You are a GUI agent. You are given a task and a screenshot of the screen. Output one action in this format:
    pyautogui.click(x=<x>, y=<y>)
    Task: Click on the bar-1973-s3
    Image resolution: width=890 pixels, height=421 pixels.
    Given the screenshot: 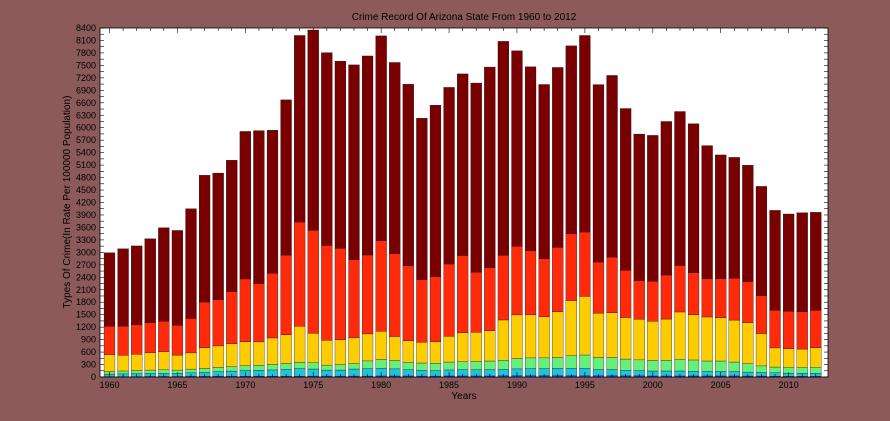 What is the action you would take?
    pyautogui.click(x=286, y=349)
    